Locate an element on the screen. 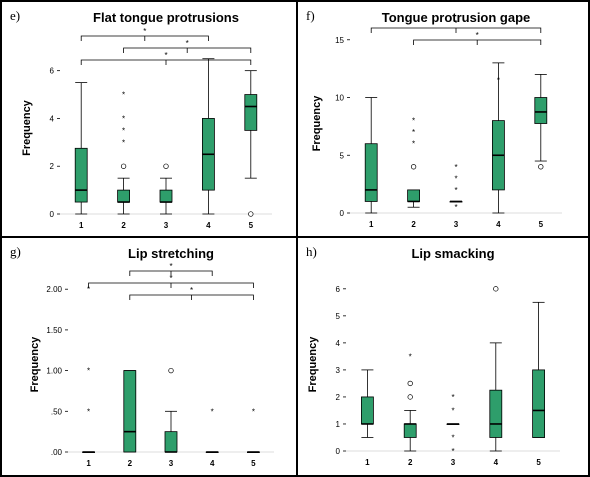  panel-letter: h) is located at coordinates (311, 251).